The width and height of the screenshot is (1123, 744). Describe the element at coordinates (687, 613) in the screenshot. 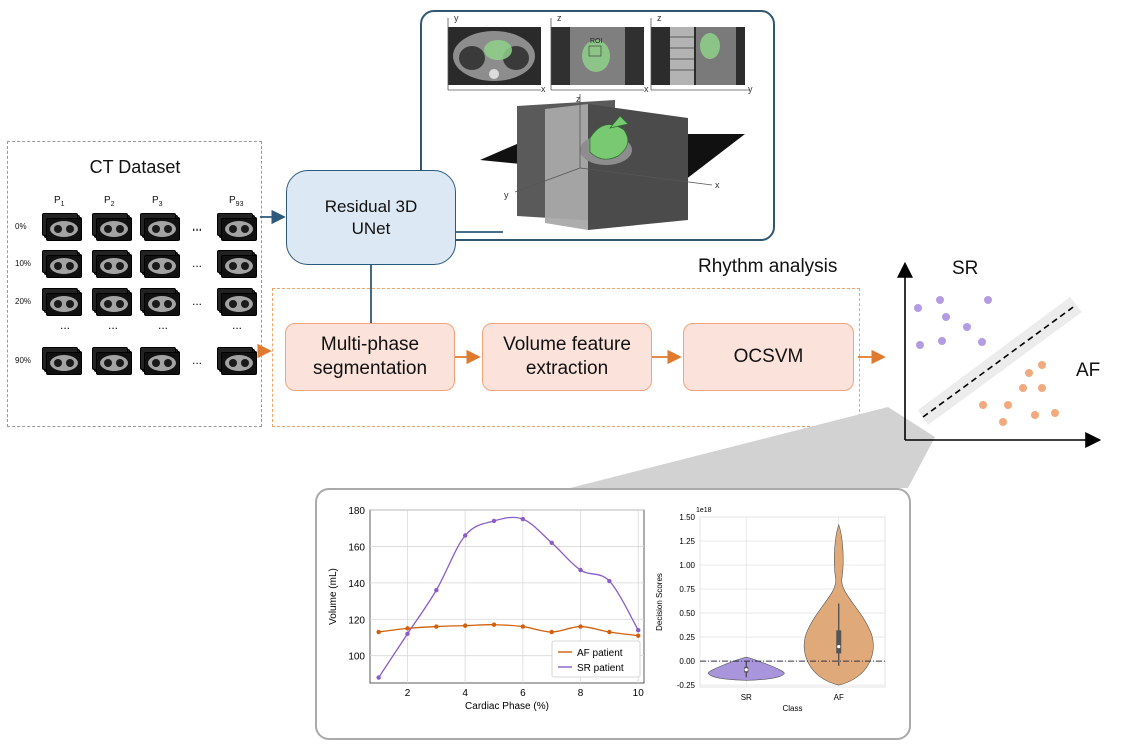

I see `y-tick-label: 0.50` at that location.